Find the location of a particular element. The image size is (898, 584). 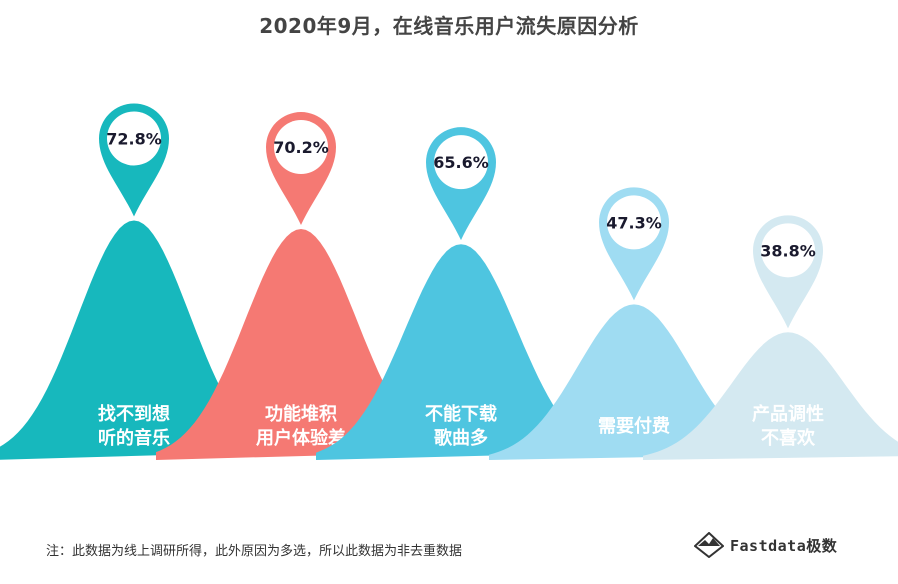

category-label: 不喜欢 is located at coordinates (788, 438).